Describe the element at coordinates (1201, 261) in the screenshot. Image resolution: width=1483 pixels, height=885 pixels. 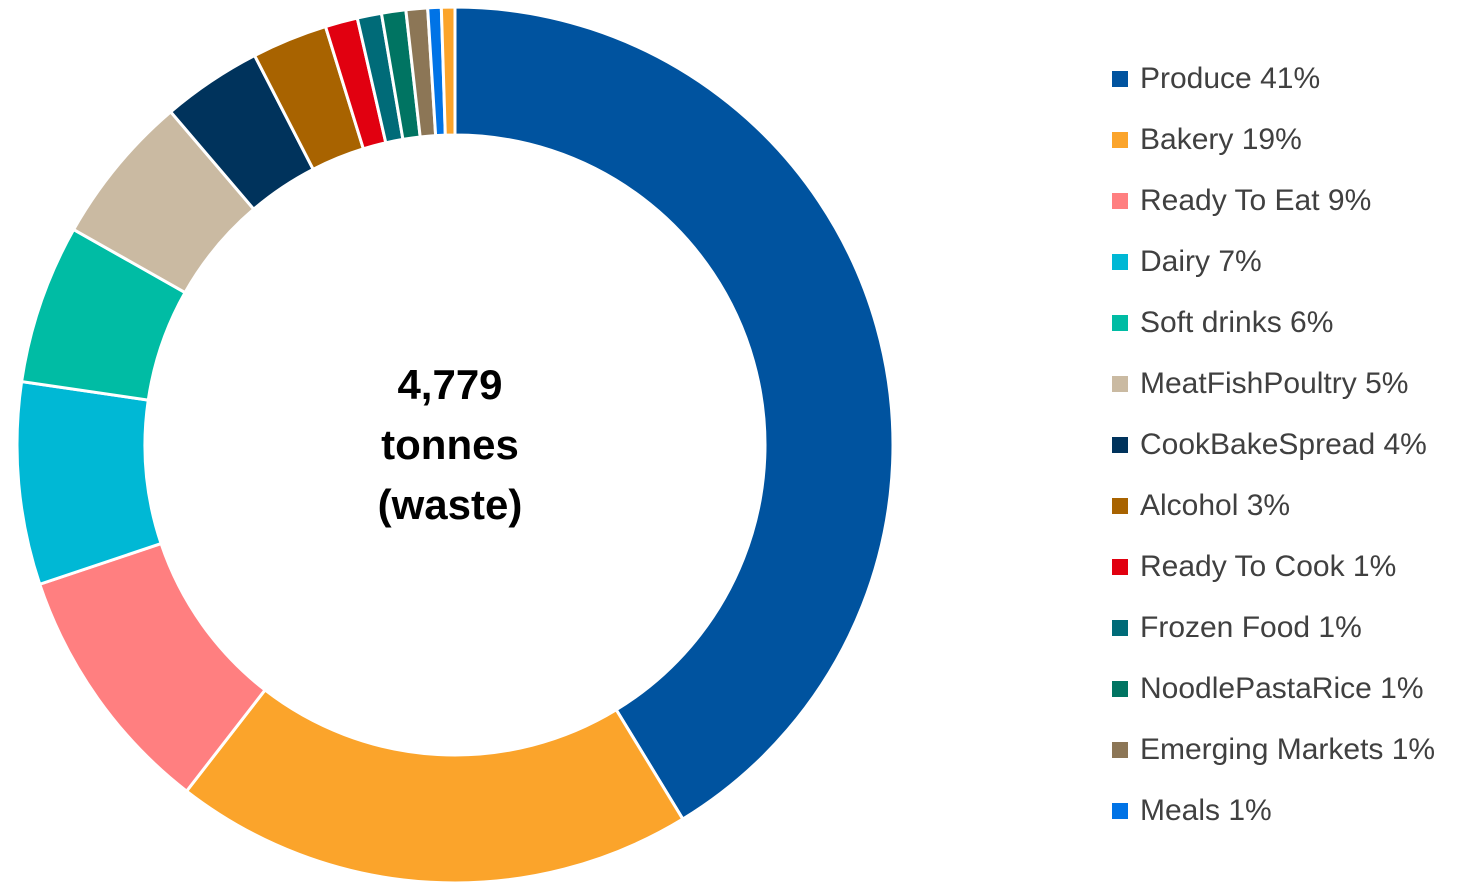
I see `legend-label: Dairy 7%` at that location.